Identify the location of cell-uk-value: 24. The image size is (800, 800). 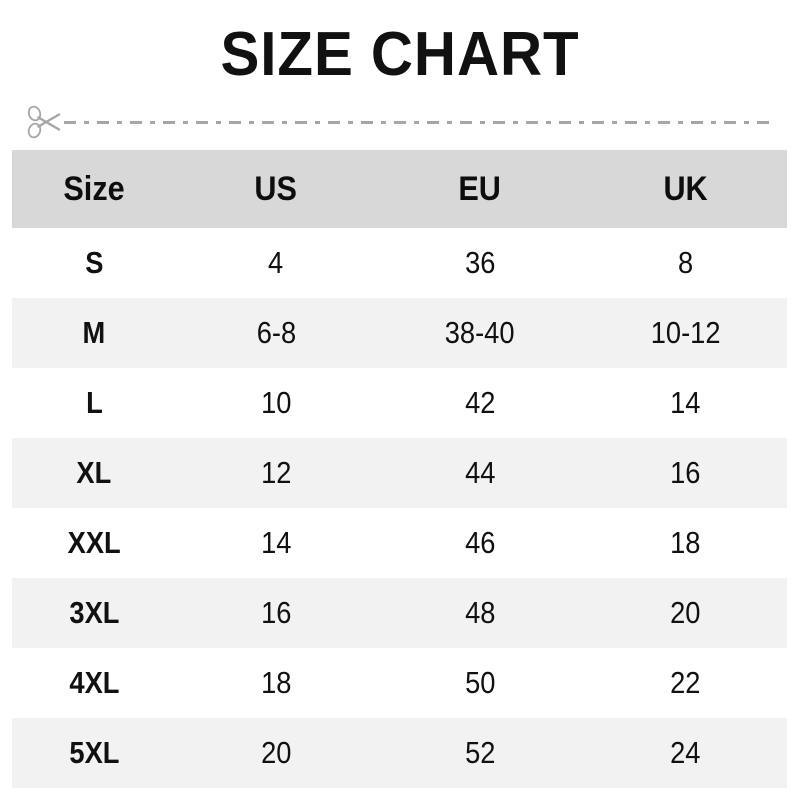
(685, 752).